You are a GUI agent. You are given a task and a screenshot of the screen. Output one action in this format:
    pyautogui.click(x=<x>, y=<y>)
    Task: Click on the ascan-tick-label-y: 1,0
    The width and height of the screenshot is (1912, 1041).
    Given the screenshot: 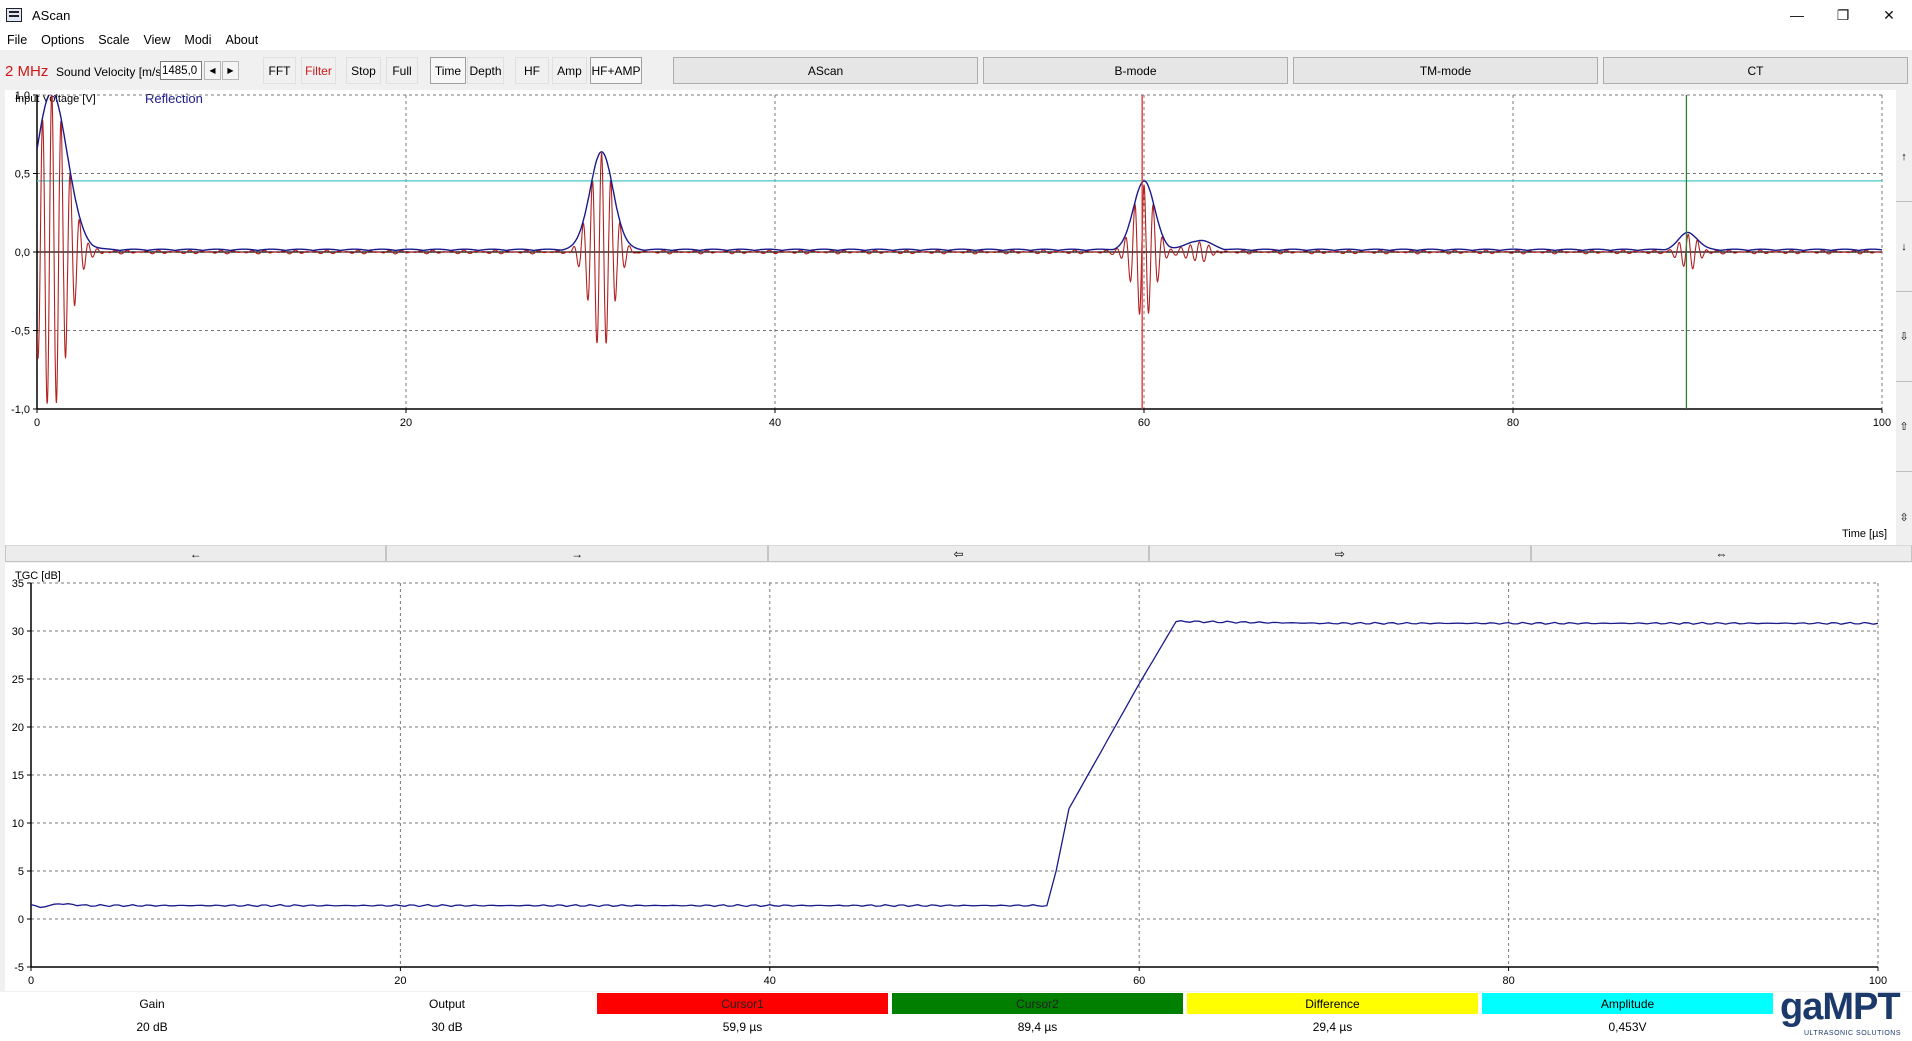 What is the action you would take?
    pyautogui.click(x=22, y=96)
    